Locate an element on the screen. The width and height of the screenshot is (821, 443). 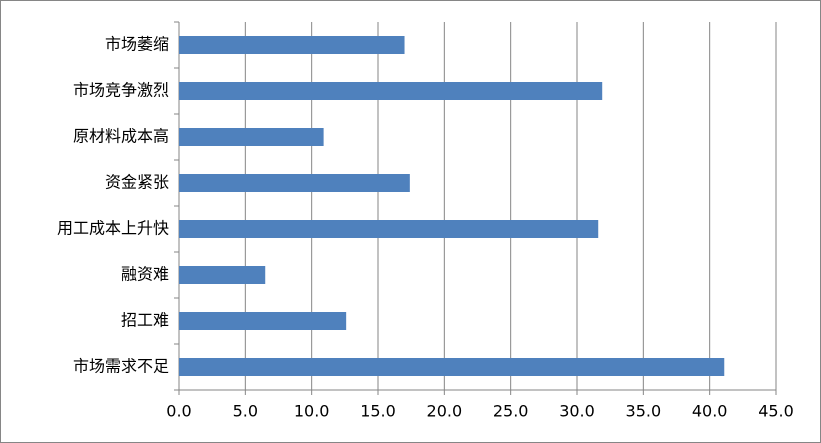
y-tick-label: 用工成本上升快 is located at coordinates (113, 228).